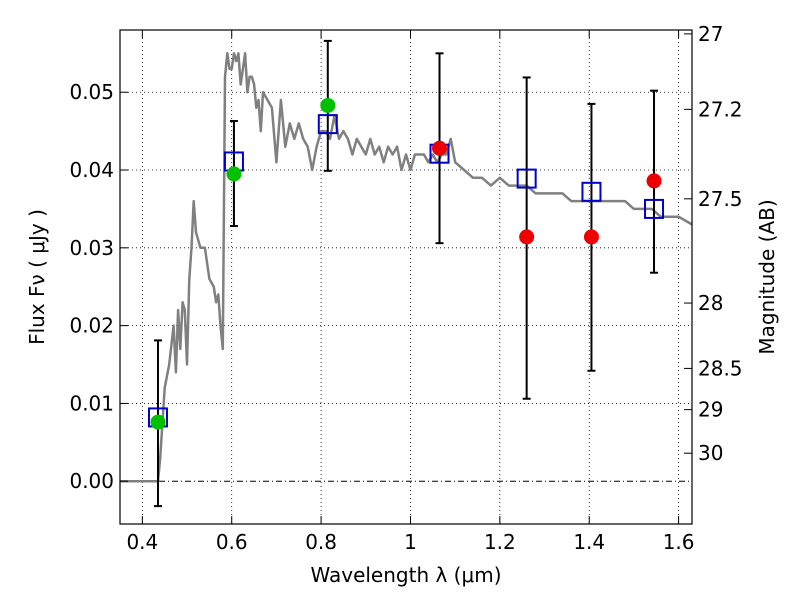  Describe the element at coordinates (232, 542) in the screenshot. I see `x-tick-label: 0.6` at that location.